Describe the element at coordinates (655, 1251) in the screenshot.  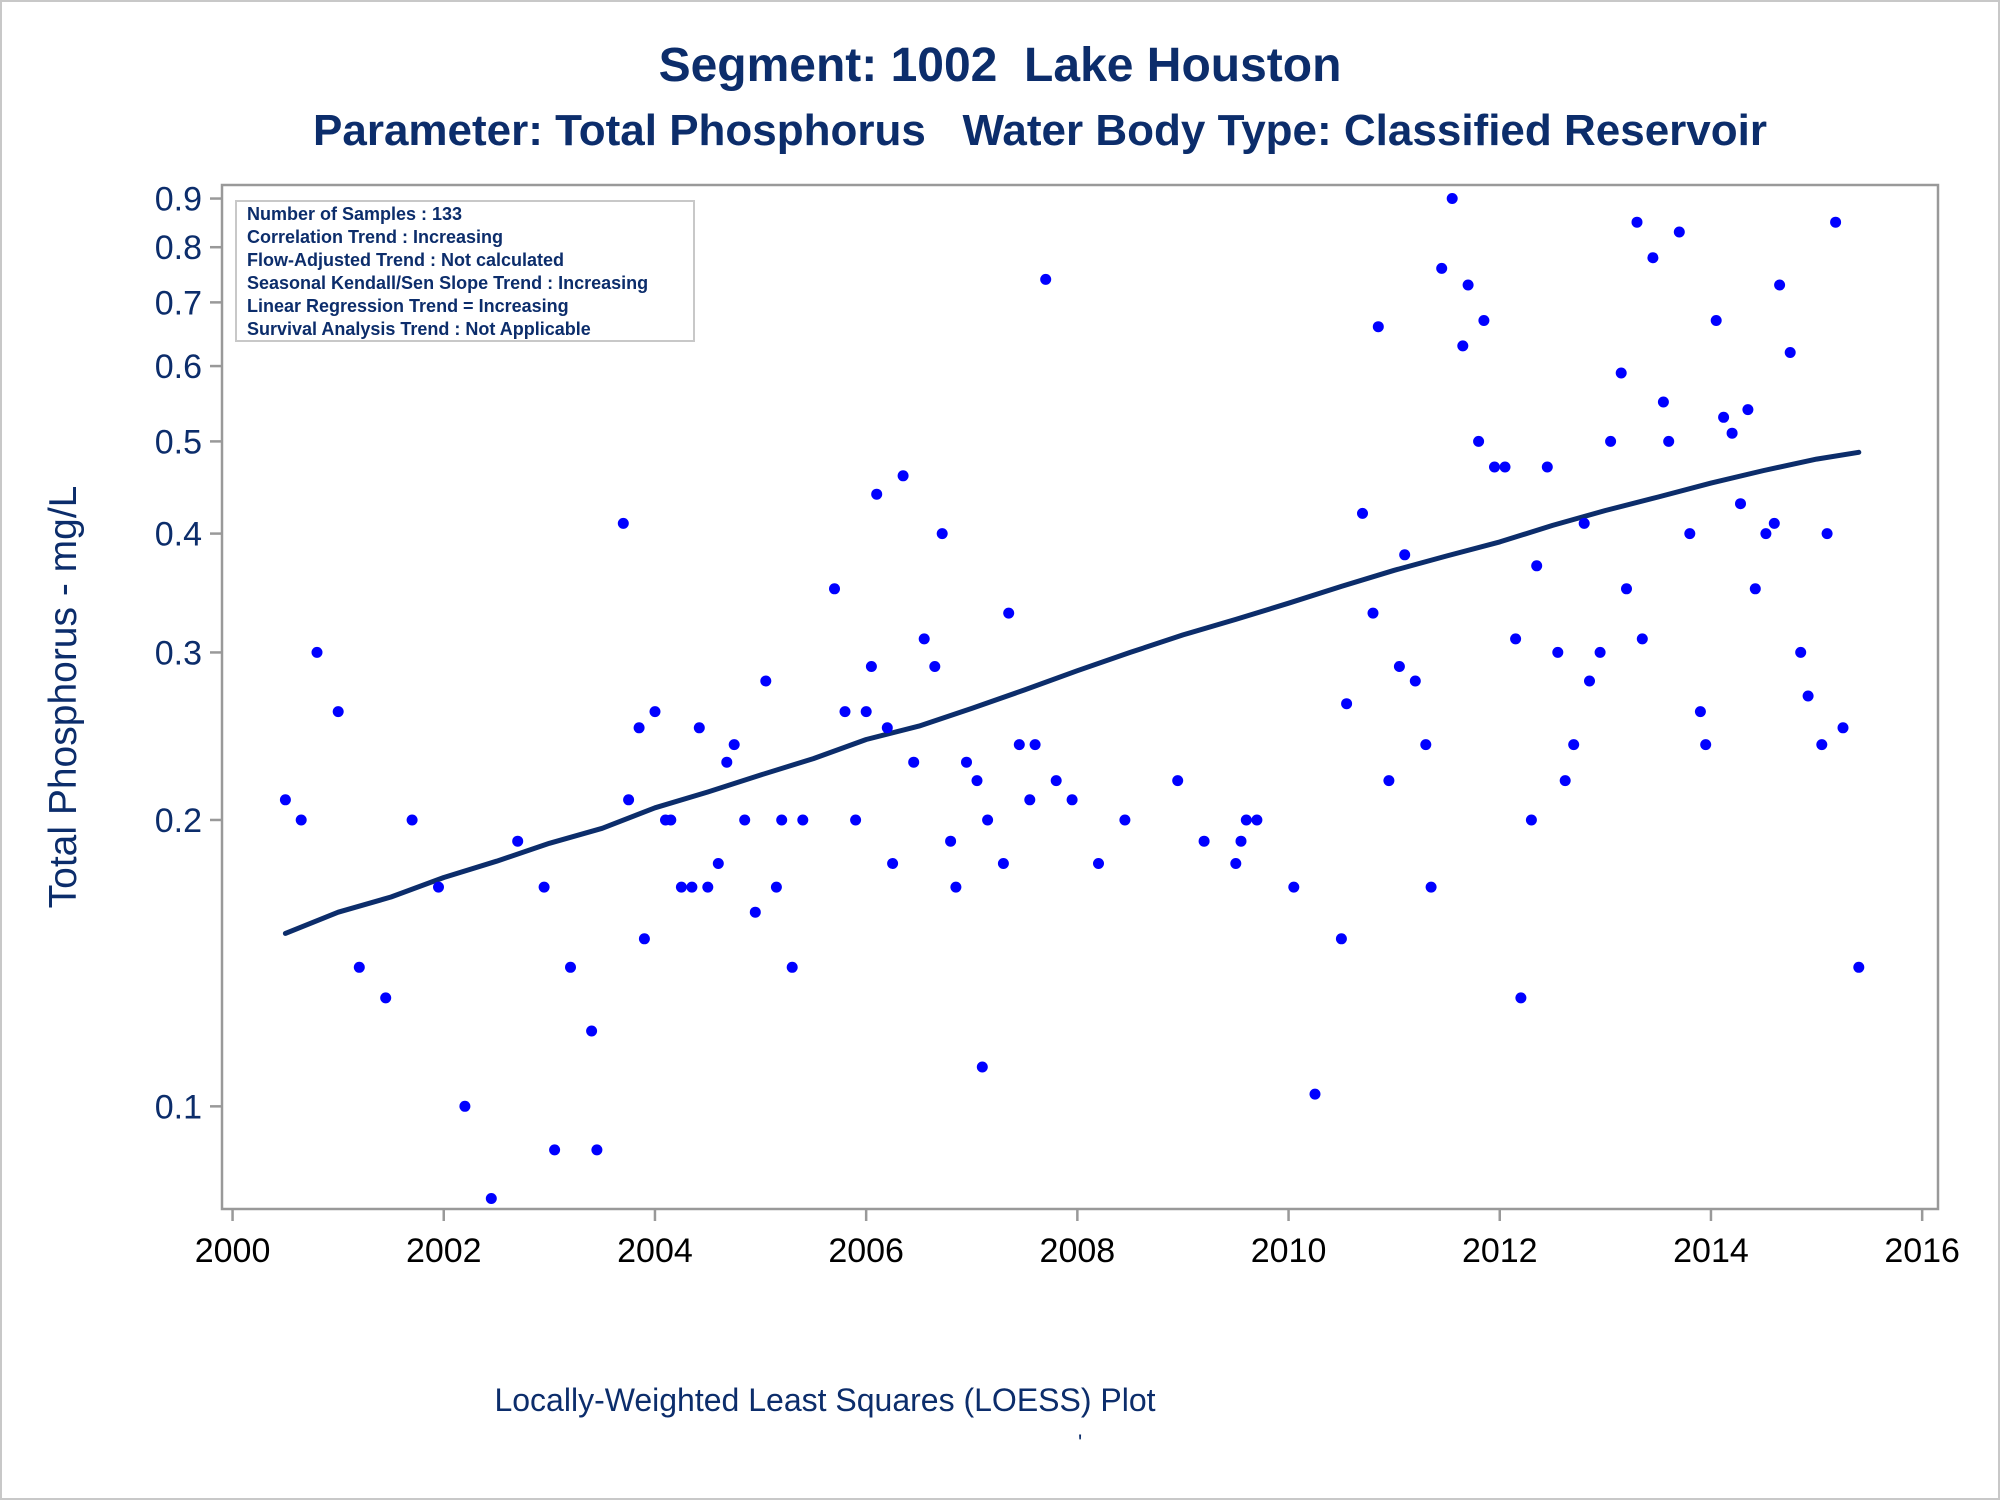
I see `x-tick-label: 2004` at that location.